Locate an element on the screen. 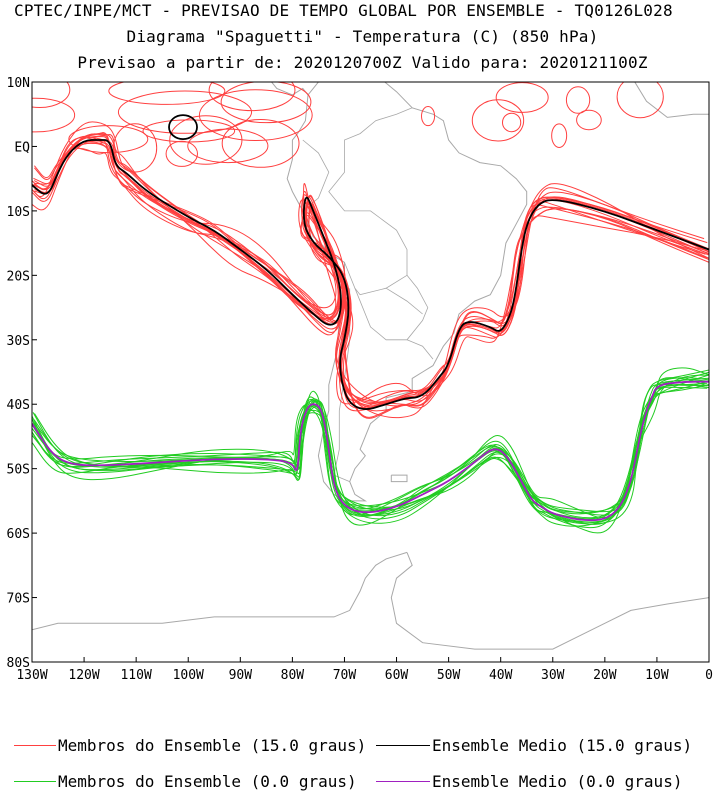 Image resolution: width=725 pixels, height=792 pixels. ensemble-mean-15-loop is located at coordinates (183, 127).